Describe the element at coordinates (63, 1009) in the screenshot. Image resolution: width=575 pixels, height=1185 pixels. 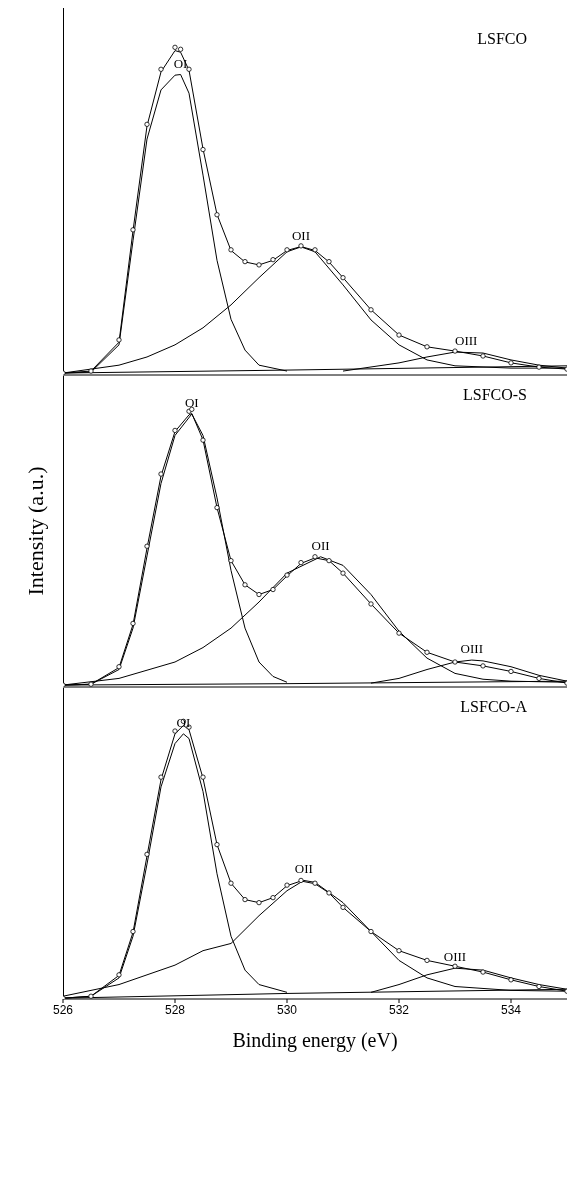
I see `x-tick-label: 526` at that location.